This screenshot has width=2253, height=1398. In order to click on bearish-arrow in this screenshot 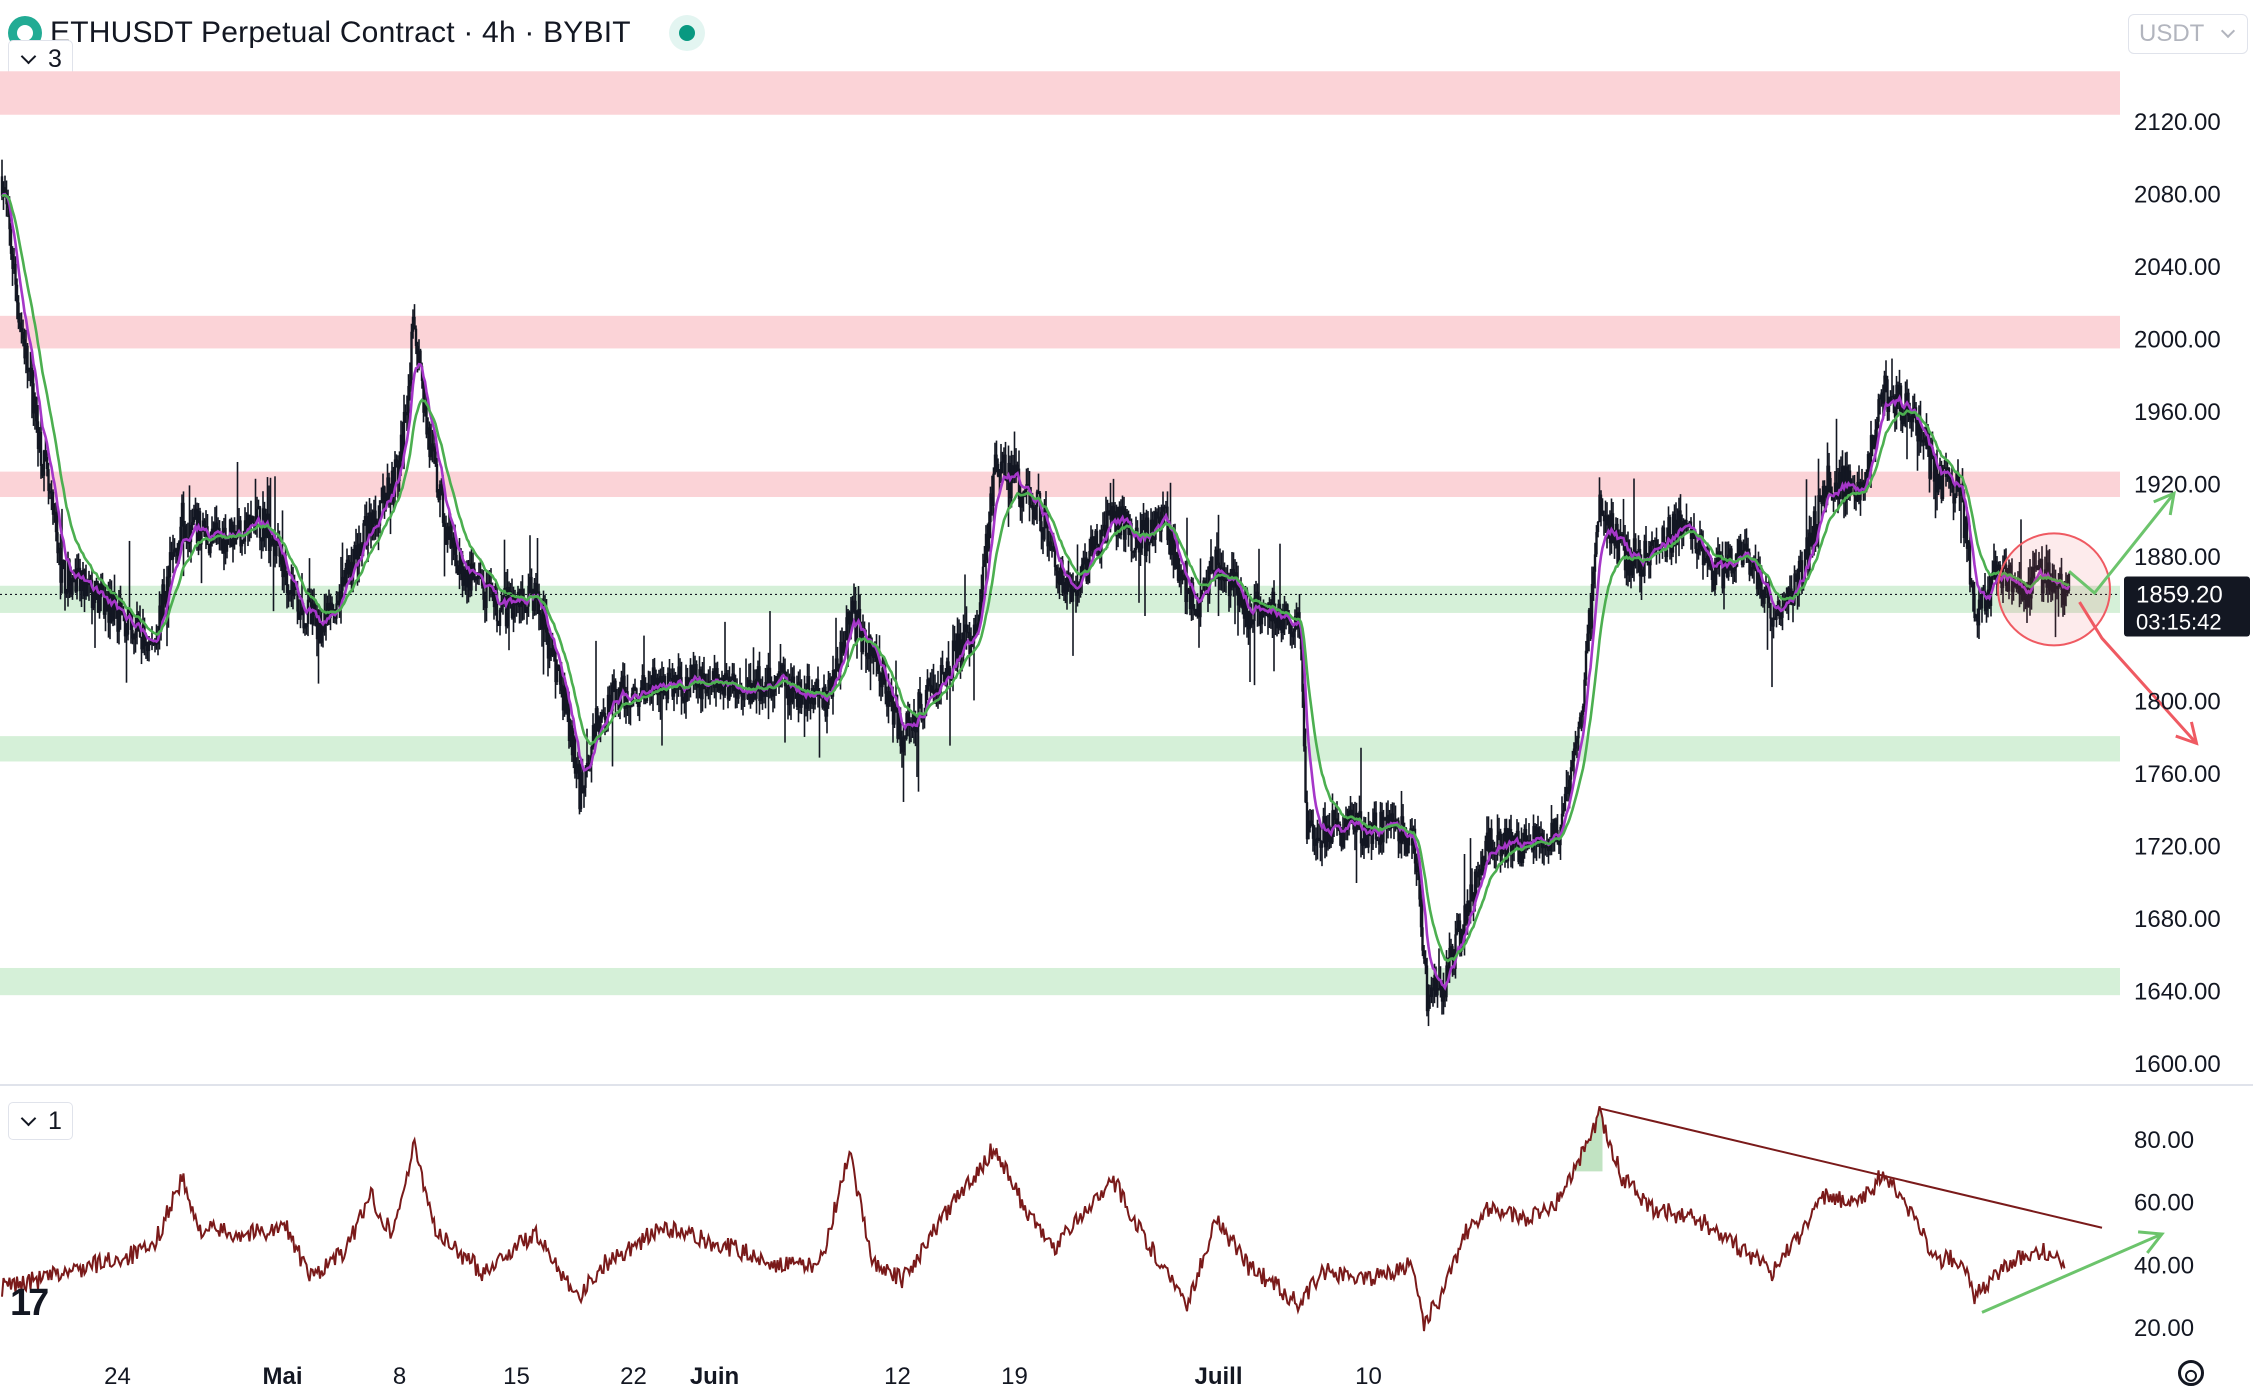, I will do `click(2138, 673)`.